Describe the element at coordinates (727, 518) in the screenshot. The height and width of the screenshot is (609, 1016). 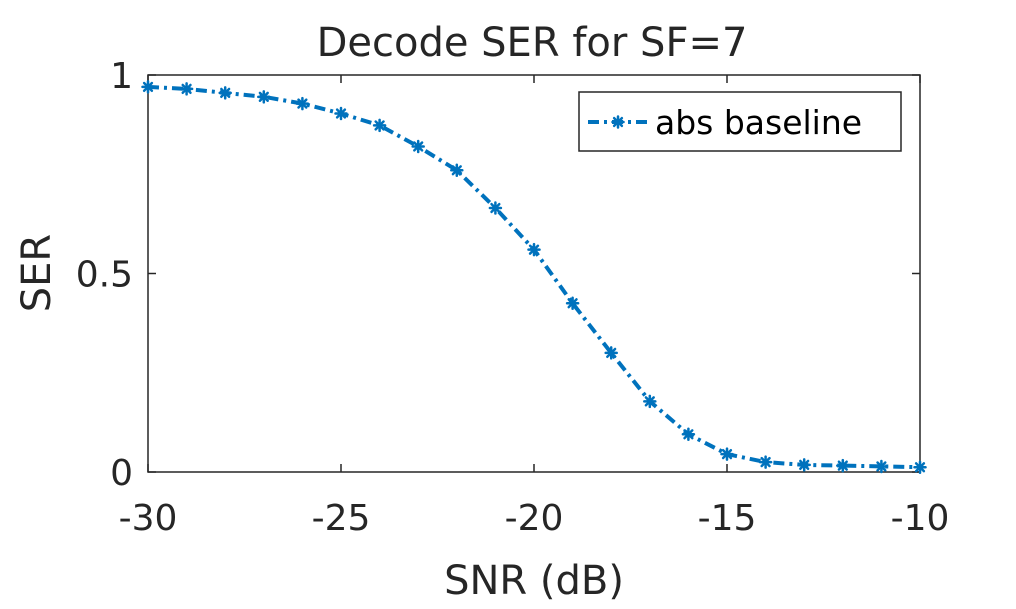
I see `x-tick-label: -15` at that location.